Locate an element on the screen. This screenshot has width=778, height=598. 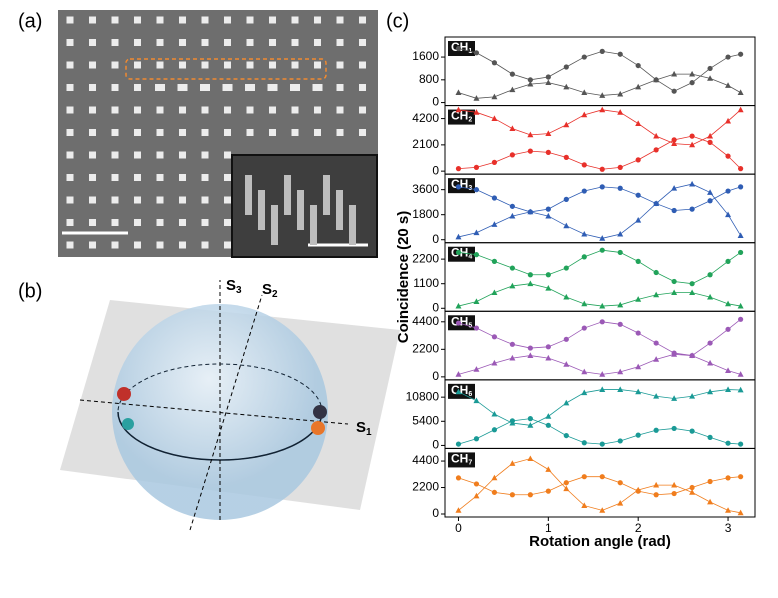
plot-frame is located at coordinates (600, 140).